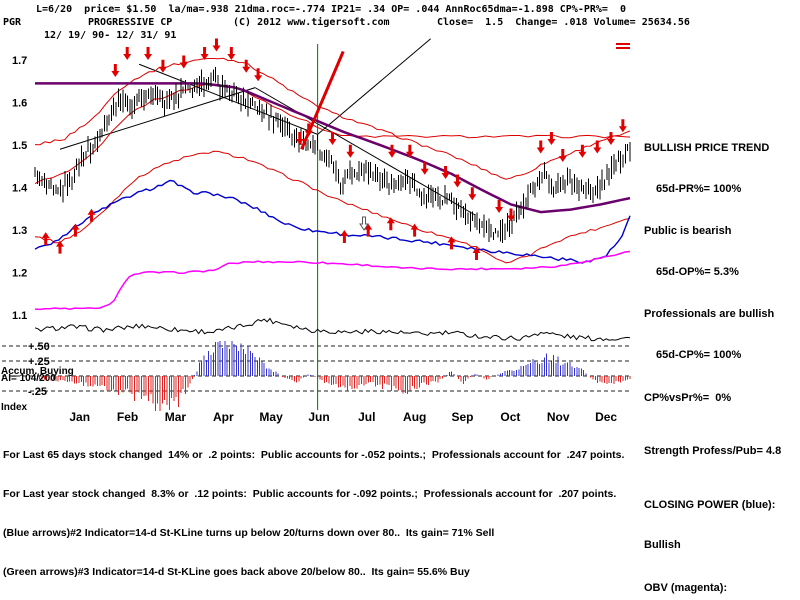 This screenshot has height=600, width=800. I want to click on annotation-cp-vs-pr: CP%vsPr%= 0%, so click(688, 398).